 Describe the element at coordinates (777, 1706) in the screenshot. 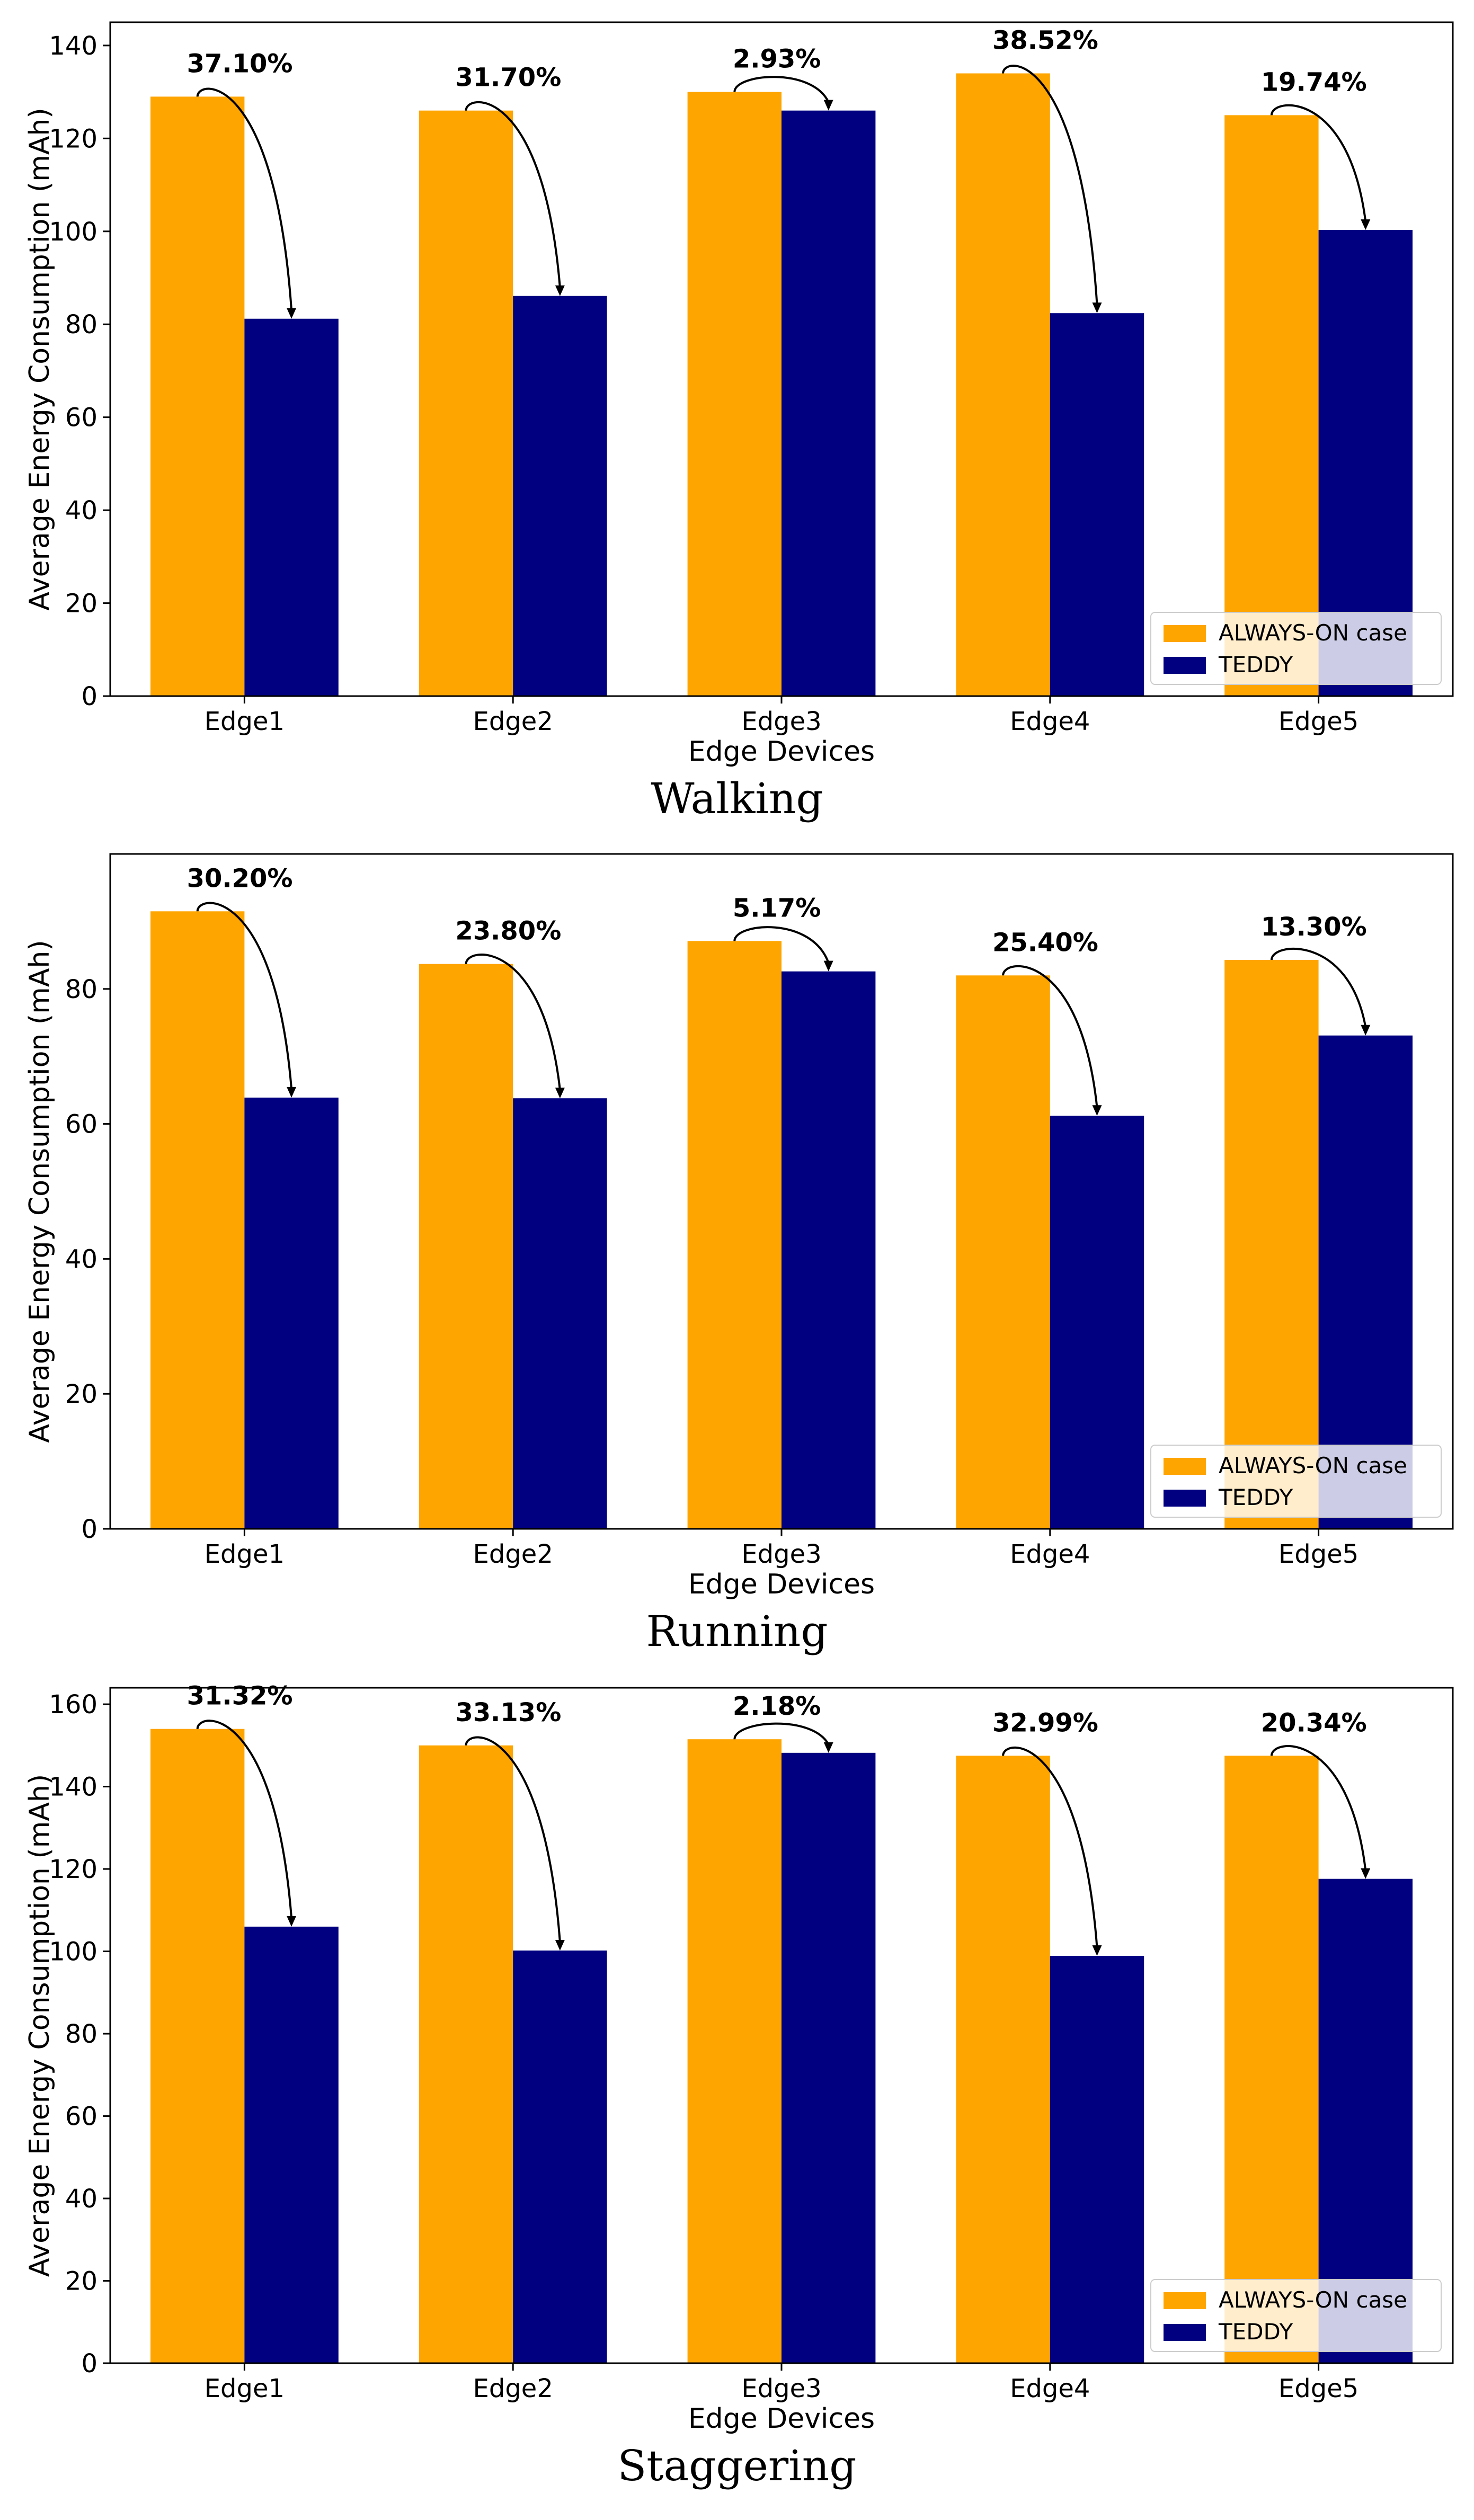

I see `reduction-label: 2.18%` at that location.